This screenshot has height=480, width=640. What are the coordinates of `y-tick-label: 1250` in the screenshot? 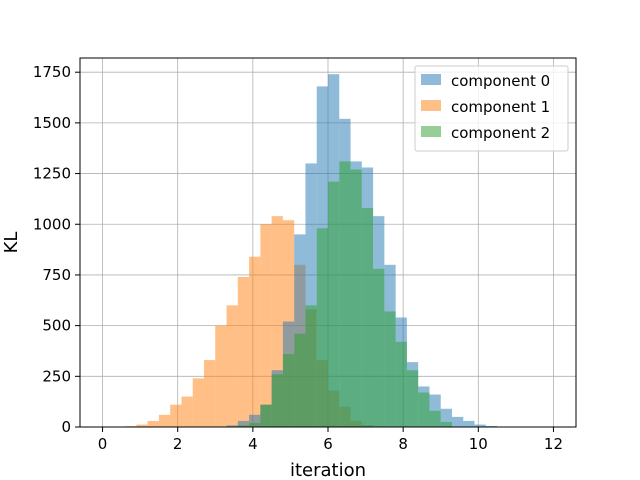 It's located at (52, 174).